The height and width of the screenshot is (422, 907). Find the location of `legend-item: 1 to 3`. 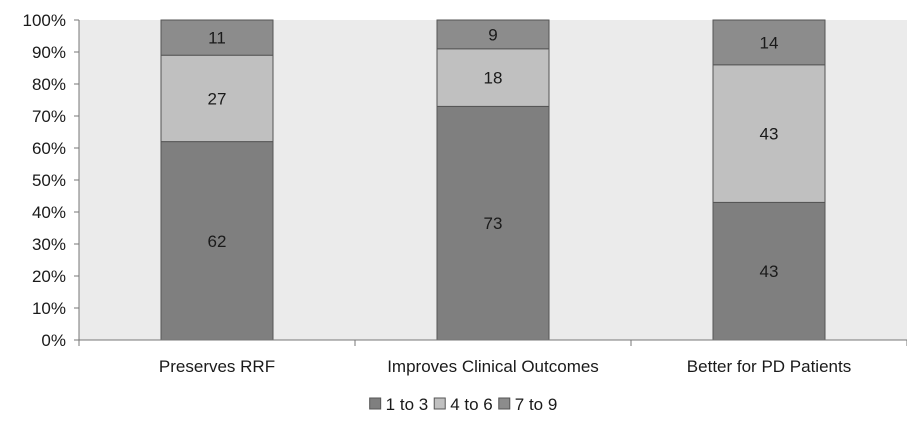

legend-item: 1 to 3 is located at coordinates (399, 404).